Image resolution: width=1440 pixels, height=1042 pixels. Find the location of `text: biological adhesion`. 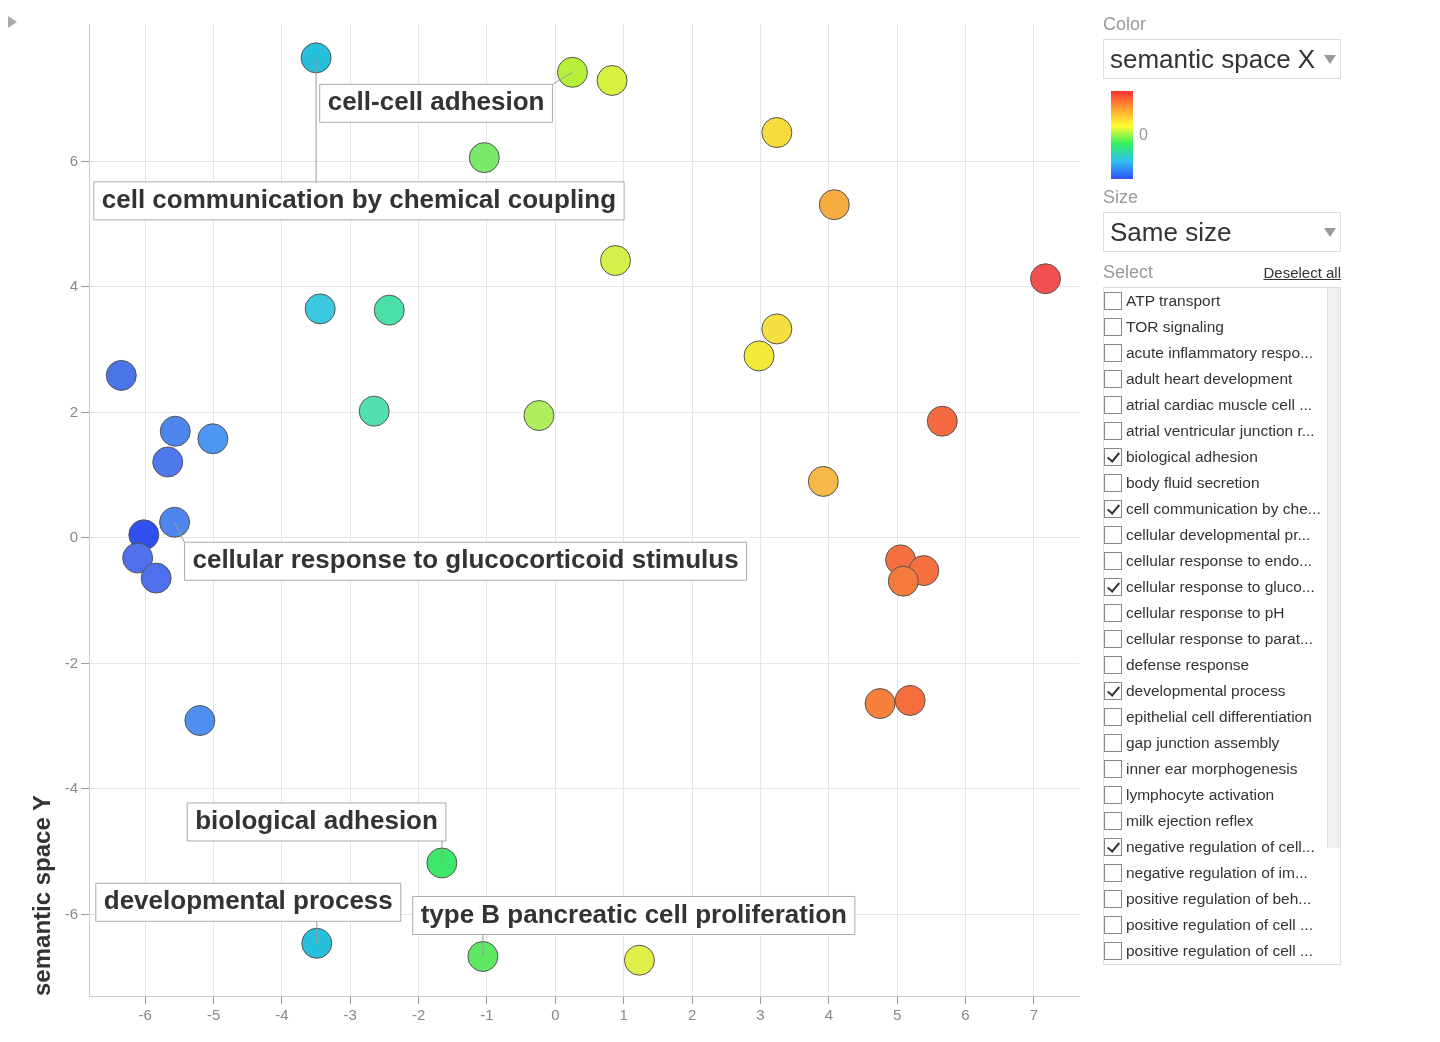

text: biological adhesion is located at coordinates (1192, 457).